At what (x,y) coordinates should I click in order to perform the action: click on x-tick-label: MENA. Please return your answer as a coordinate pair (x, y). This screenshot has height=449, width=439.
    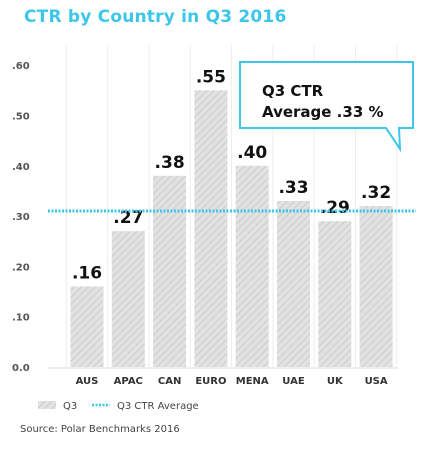
    Looking at the image, I should click on (252, 381).